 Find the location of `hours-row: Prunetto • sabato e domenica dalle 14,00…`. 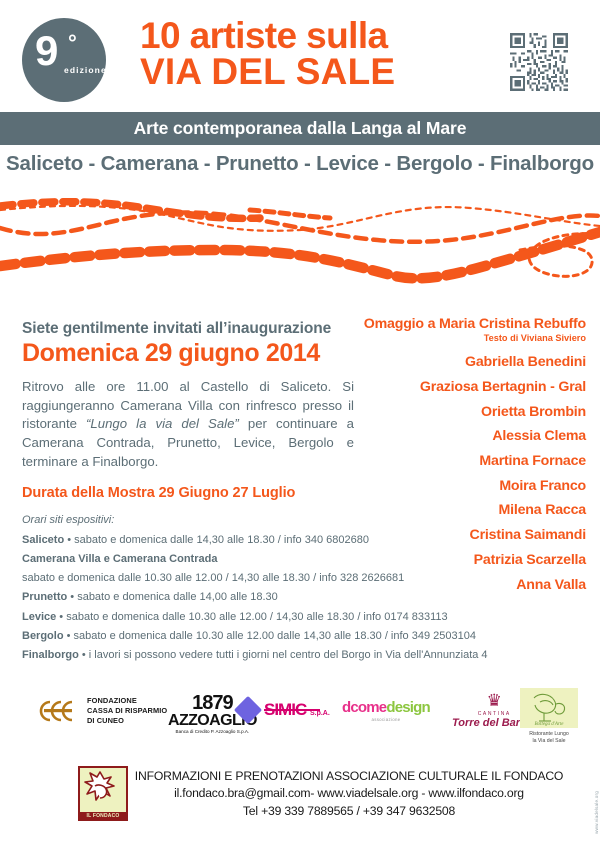

hours-row: Prunetto • sabato e domenica dalle 14,00… is located at coordinates (302, 597).